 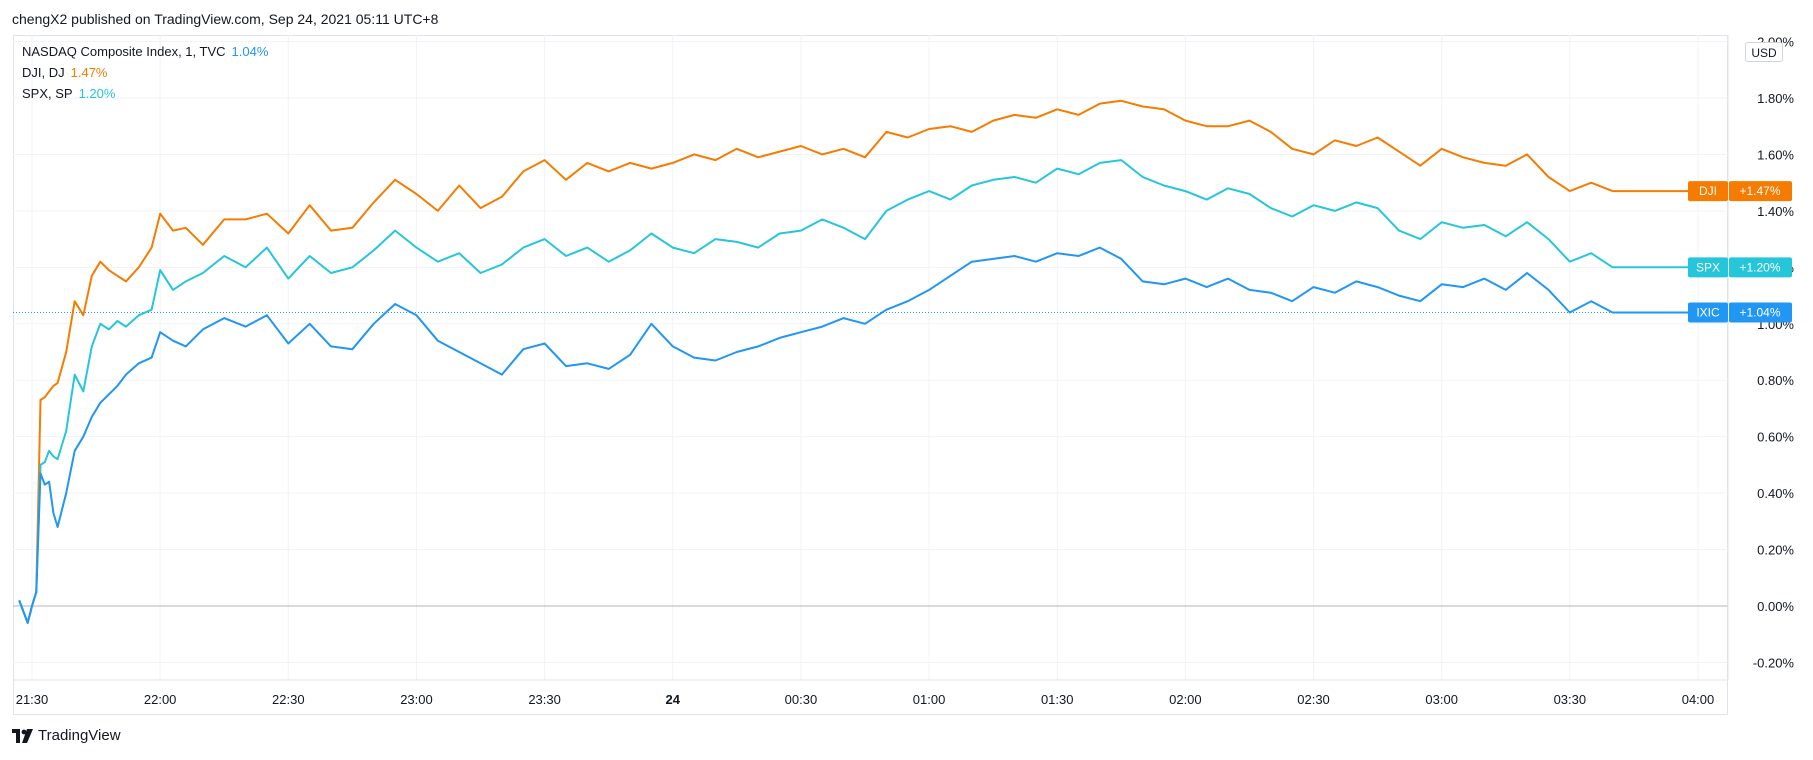 I want to click on y-tick-label: 0.80%, so click(x=1775, y=380).